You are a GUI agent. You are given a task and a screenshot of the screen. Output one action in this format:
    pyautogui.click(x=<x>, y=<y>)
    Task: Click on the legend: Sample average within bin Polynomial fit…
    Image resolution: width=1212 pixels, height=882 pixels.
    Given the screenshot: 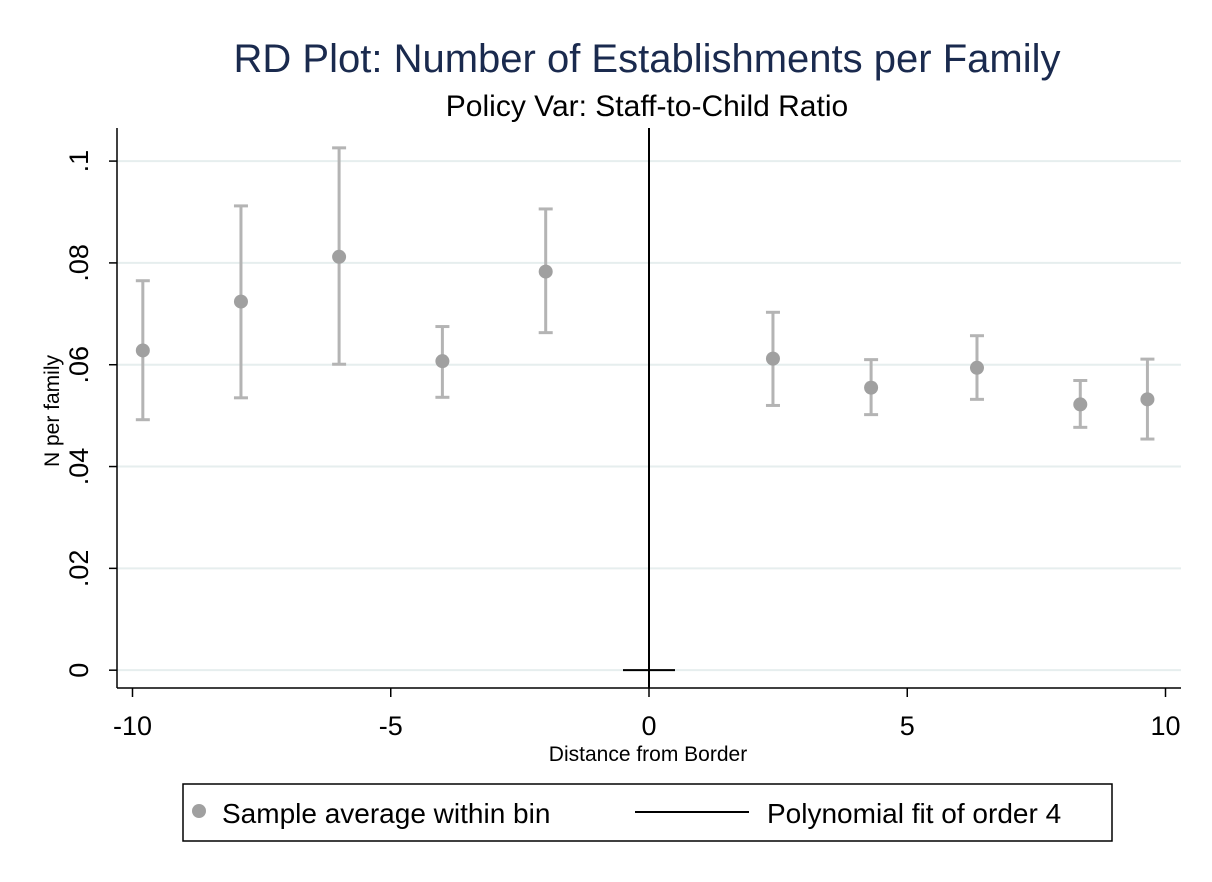 What is the action you would take?
    pyautogui.click(x=647, y=812)
    